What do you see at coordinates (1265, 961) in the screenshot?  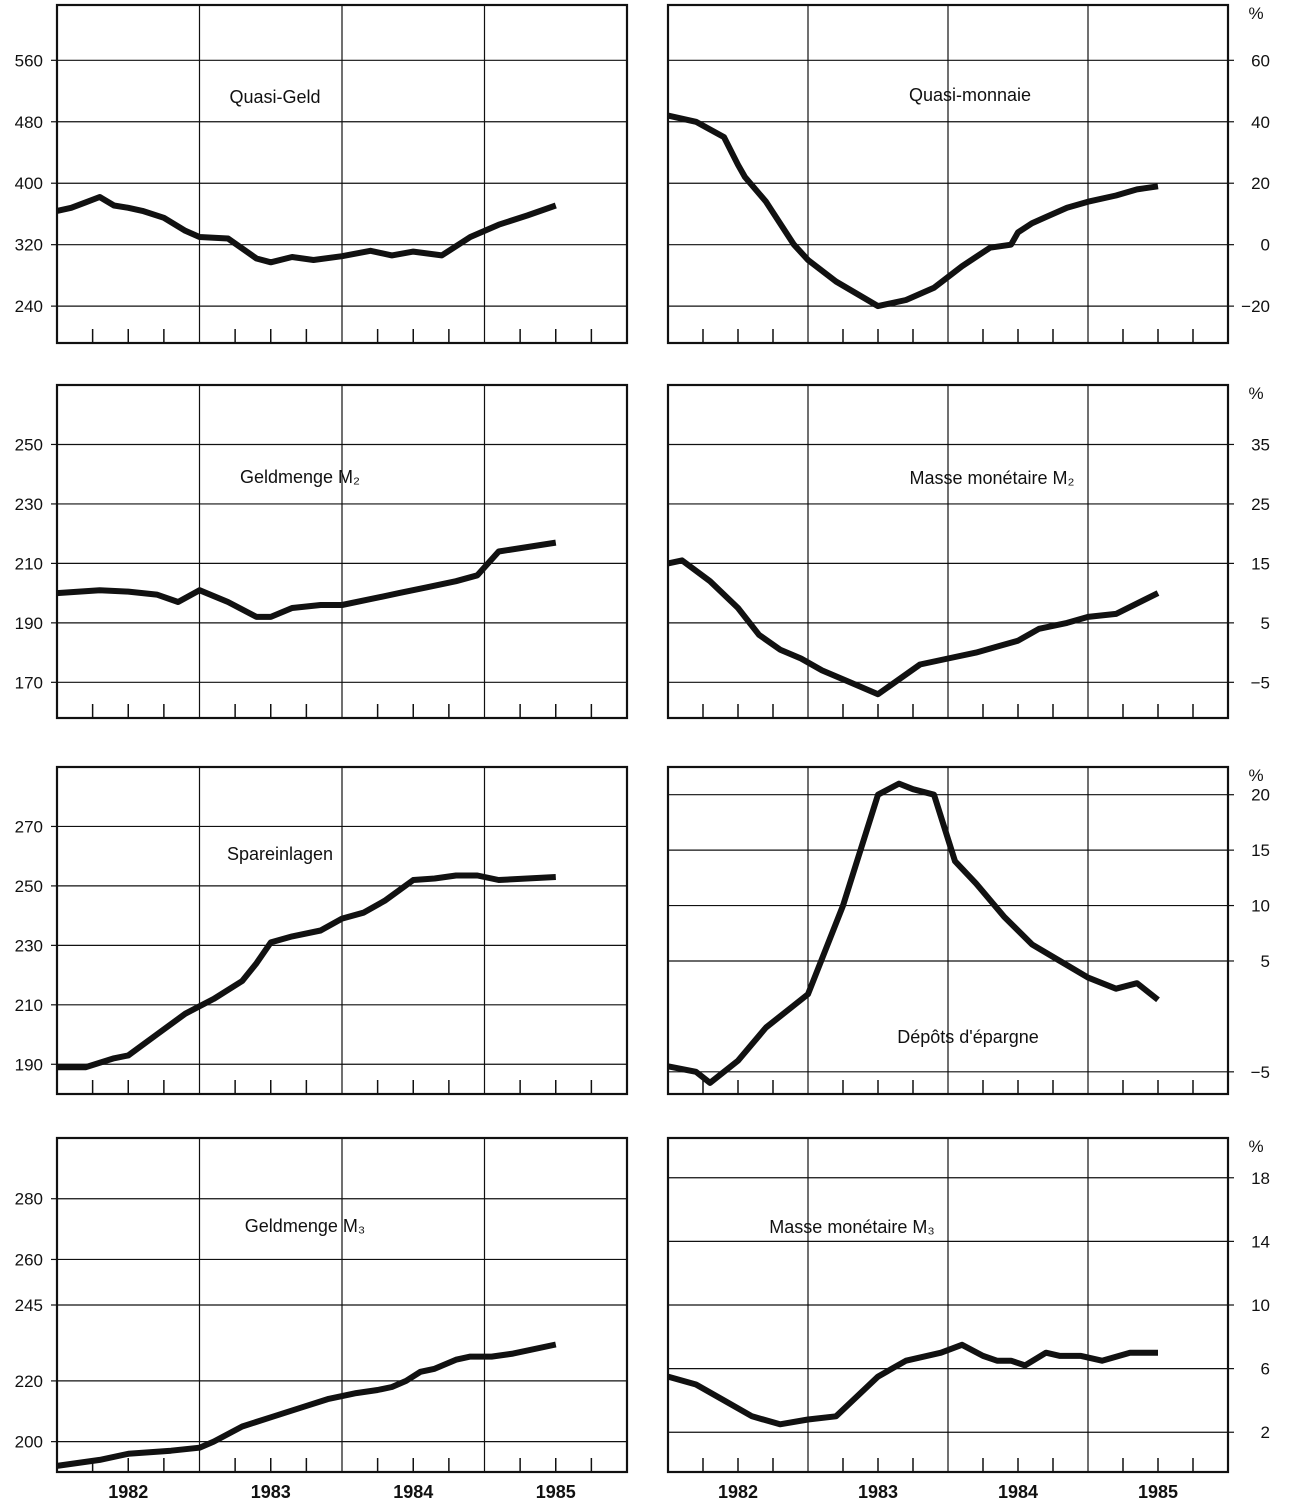 I see `panel-6-ytick-label-1: 5` at bounding box center [1265, 961].